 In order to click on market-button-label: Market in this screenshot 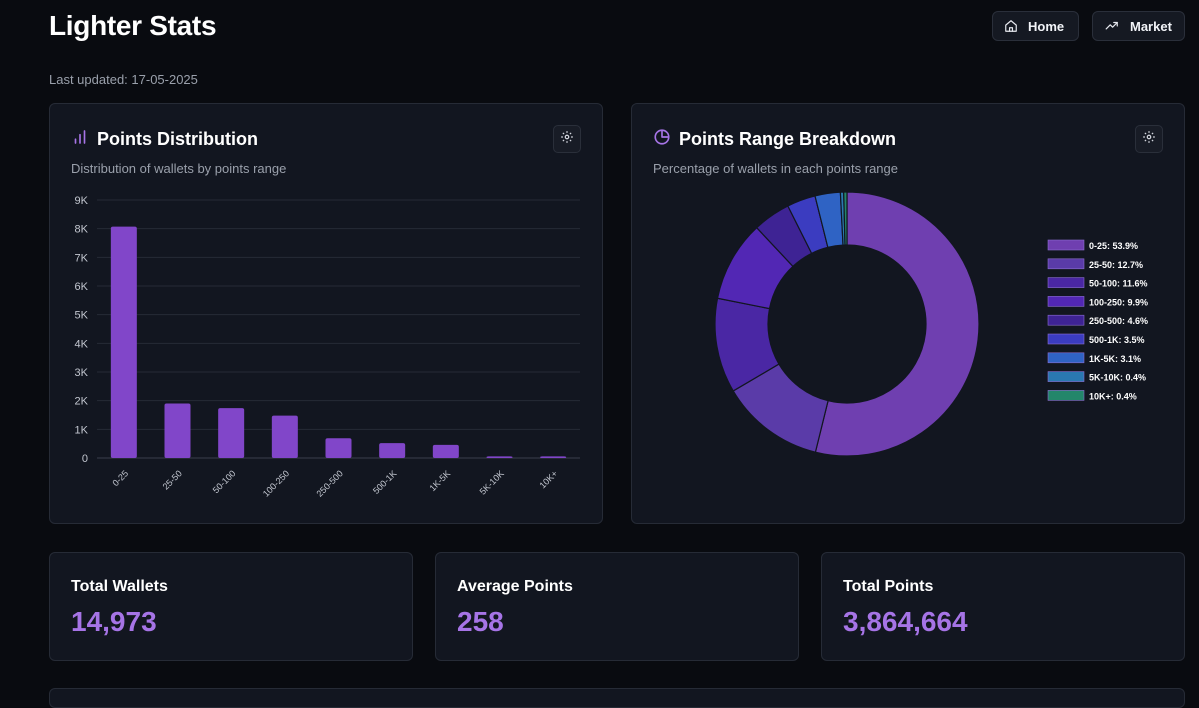, I will do `click(1151, 26)`.